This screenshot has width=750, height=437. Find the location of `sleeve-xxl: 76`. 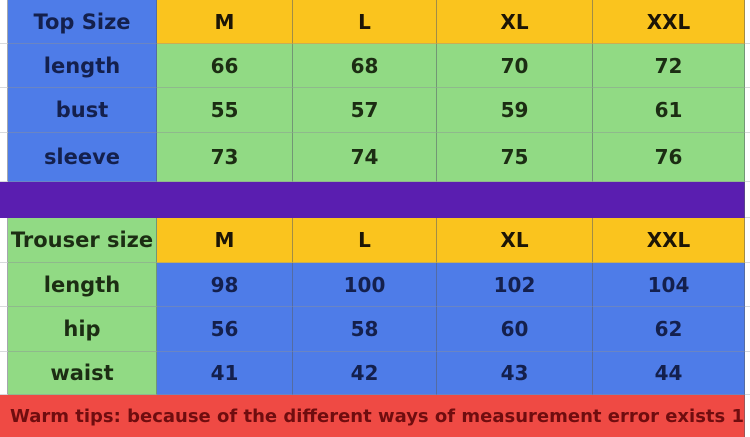

sleeve-xxl: 76 is located at coordinates (669, 157).